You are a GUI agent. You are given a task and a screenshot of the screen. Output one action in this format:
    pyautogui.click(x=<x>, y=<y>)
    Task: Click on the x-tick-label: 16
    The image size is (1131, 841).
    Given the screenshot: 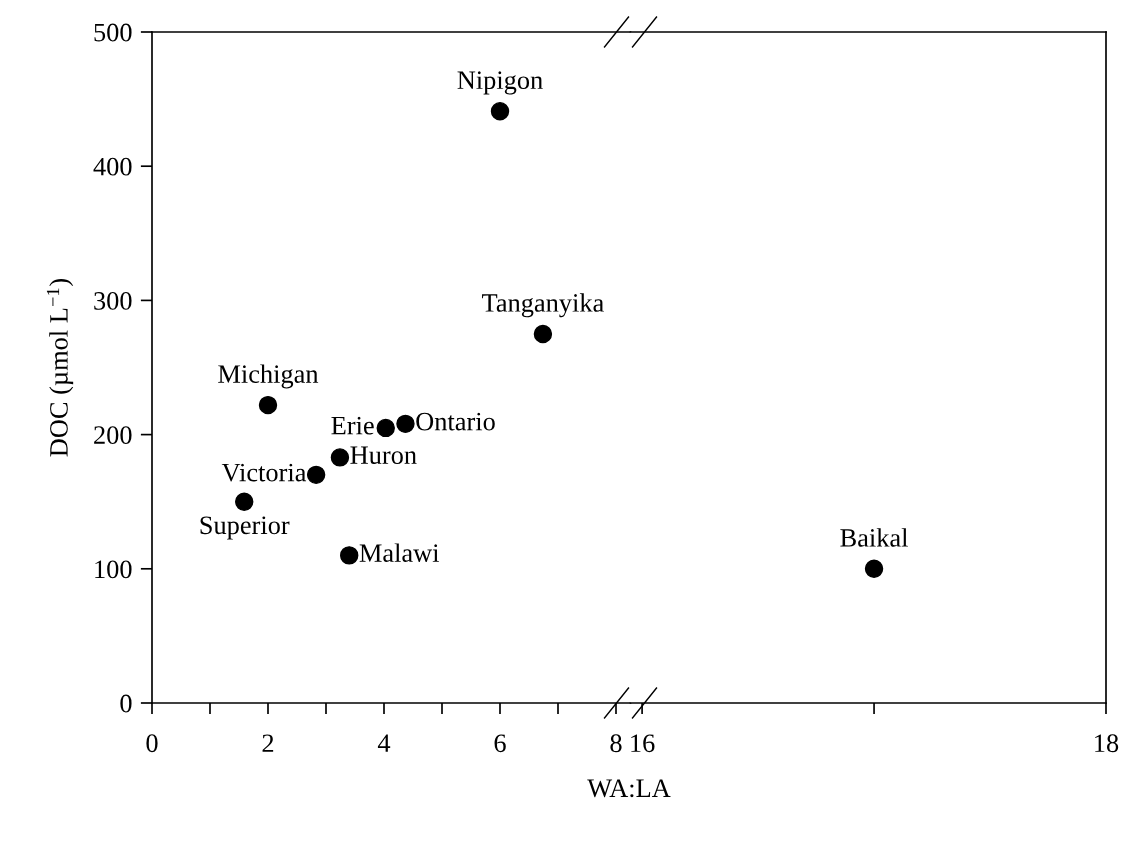 What is the action you would take?
    pyautogui.click(x=643, y=743)
    